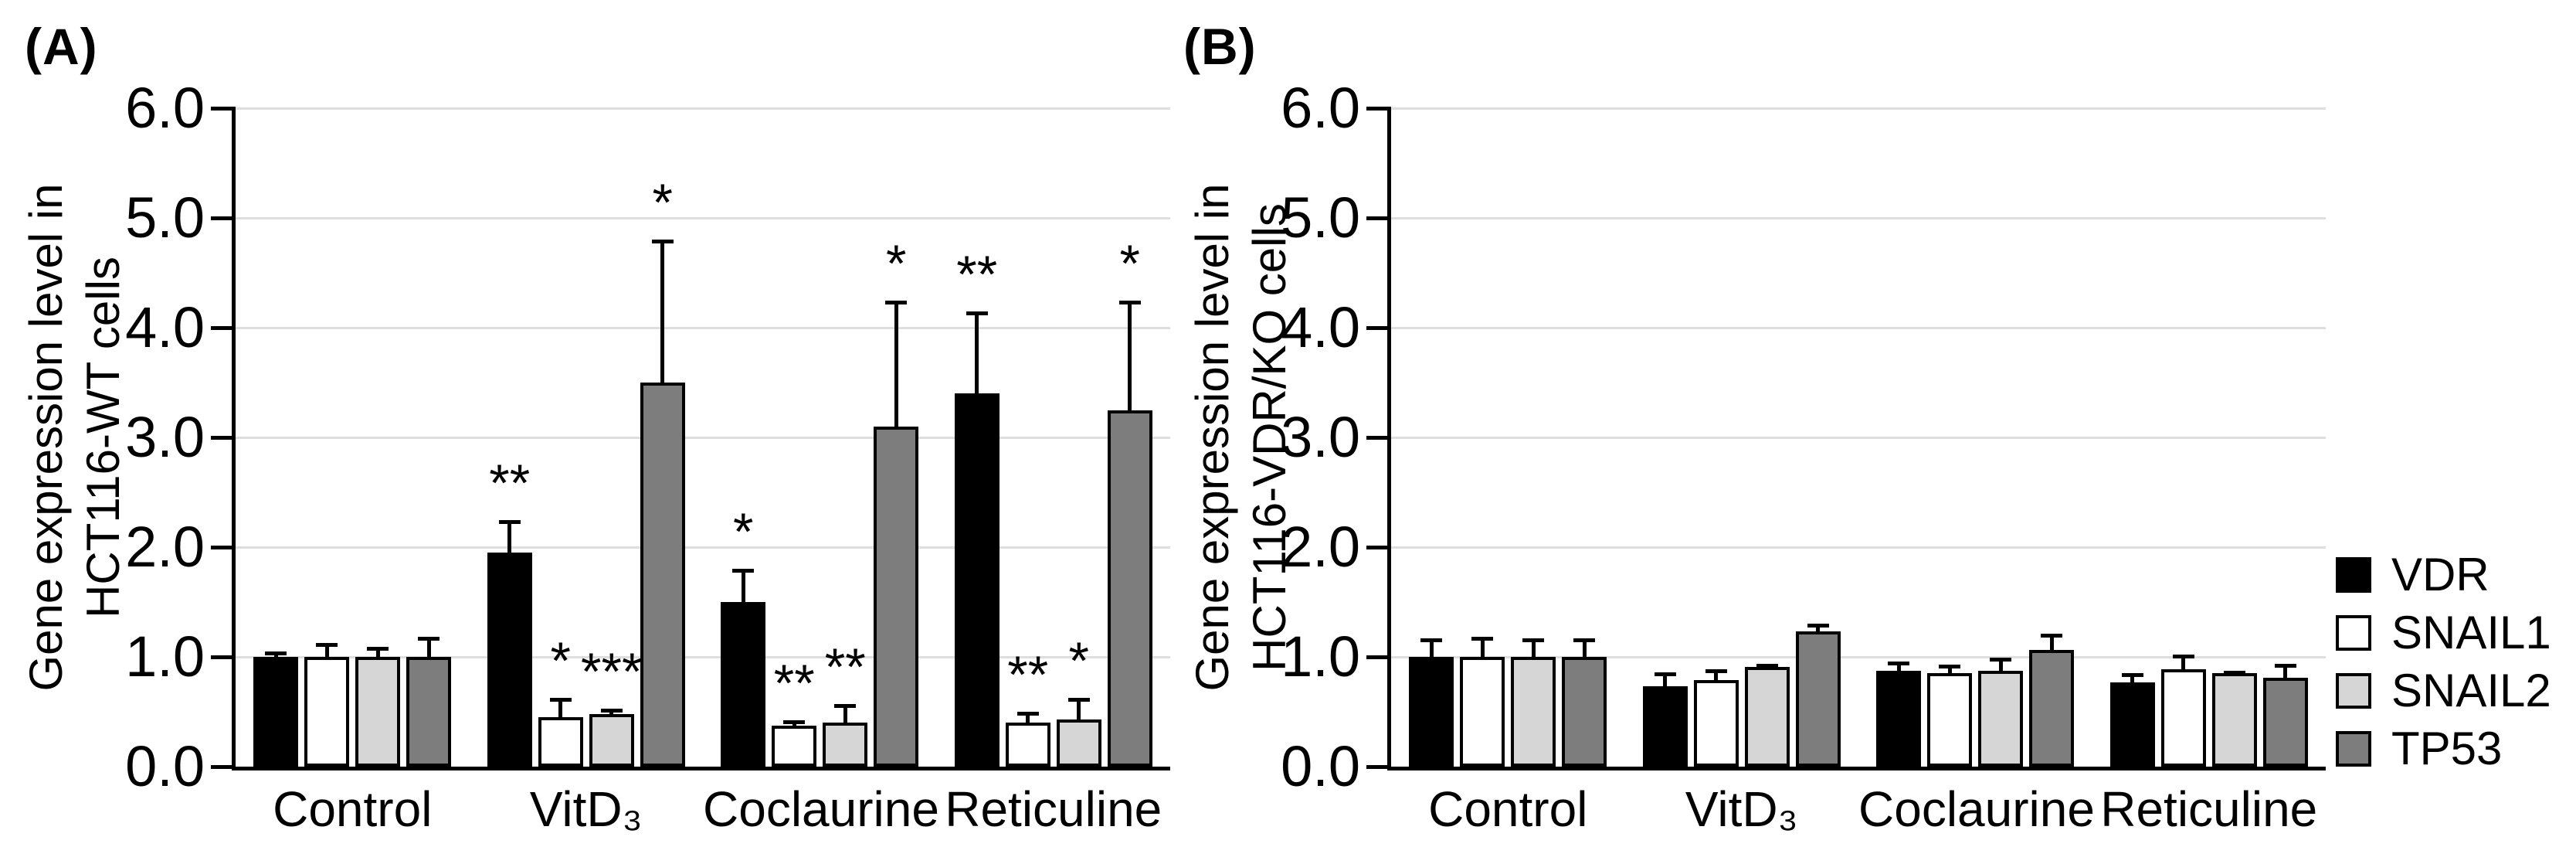  What do you see at coordinates (703, 657) in the screenshot?
I see `gridline-1.0` at bounding box center [703, 657].